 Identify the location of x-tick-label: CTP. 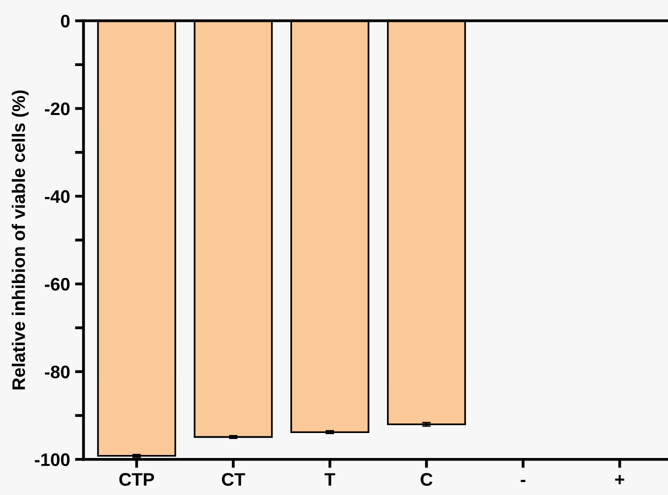
(136, 479).